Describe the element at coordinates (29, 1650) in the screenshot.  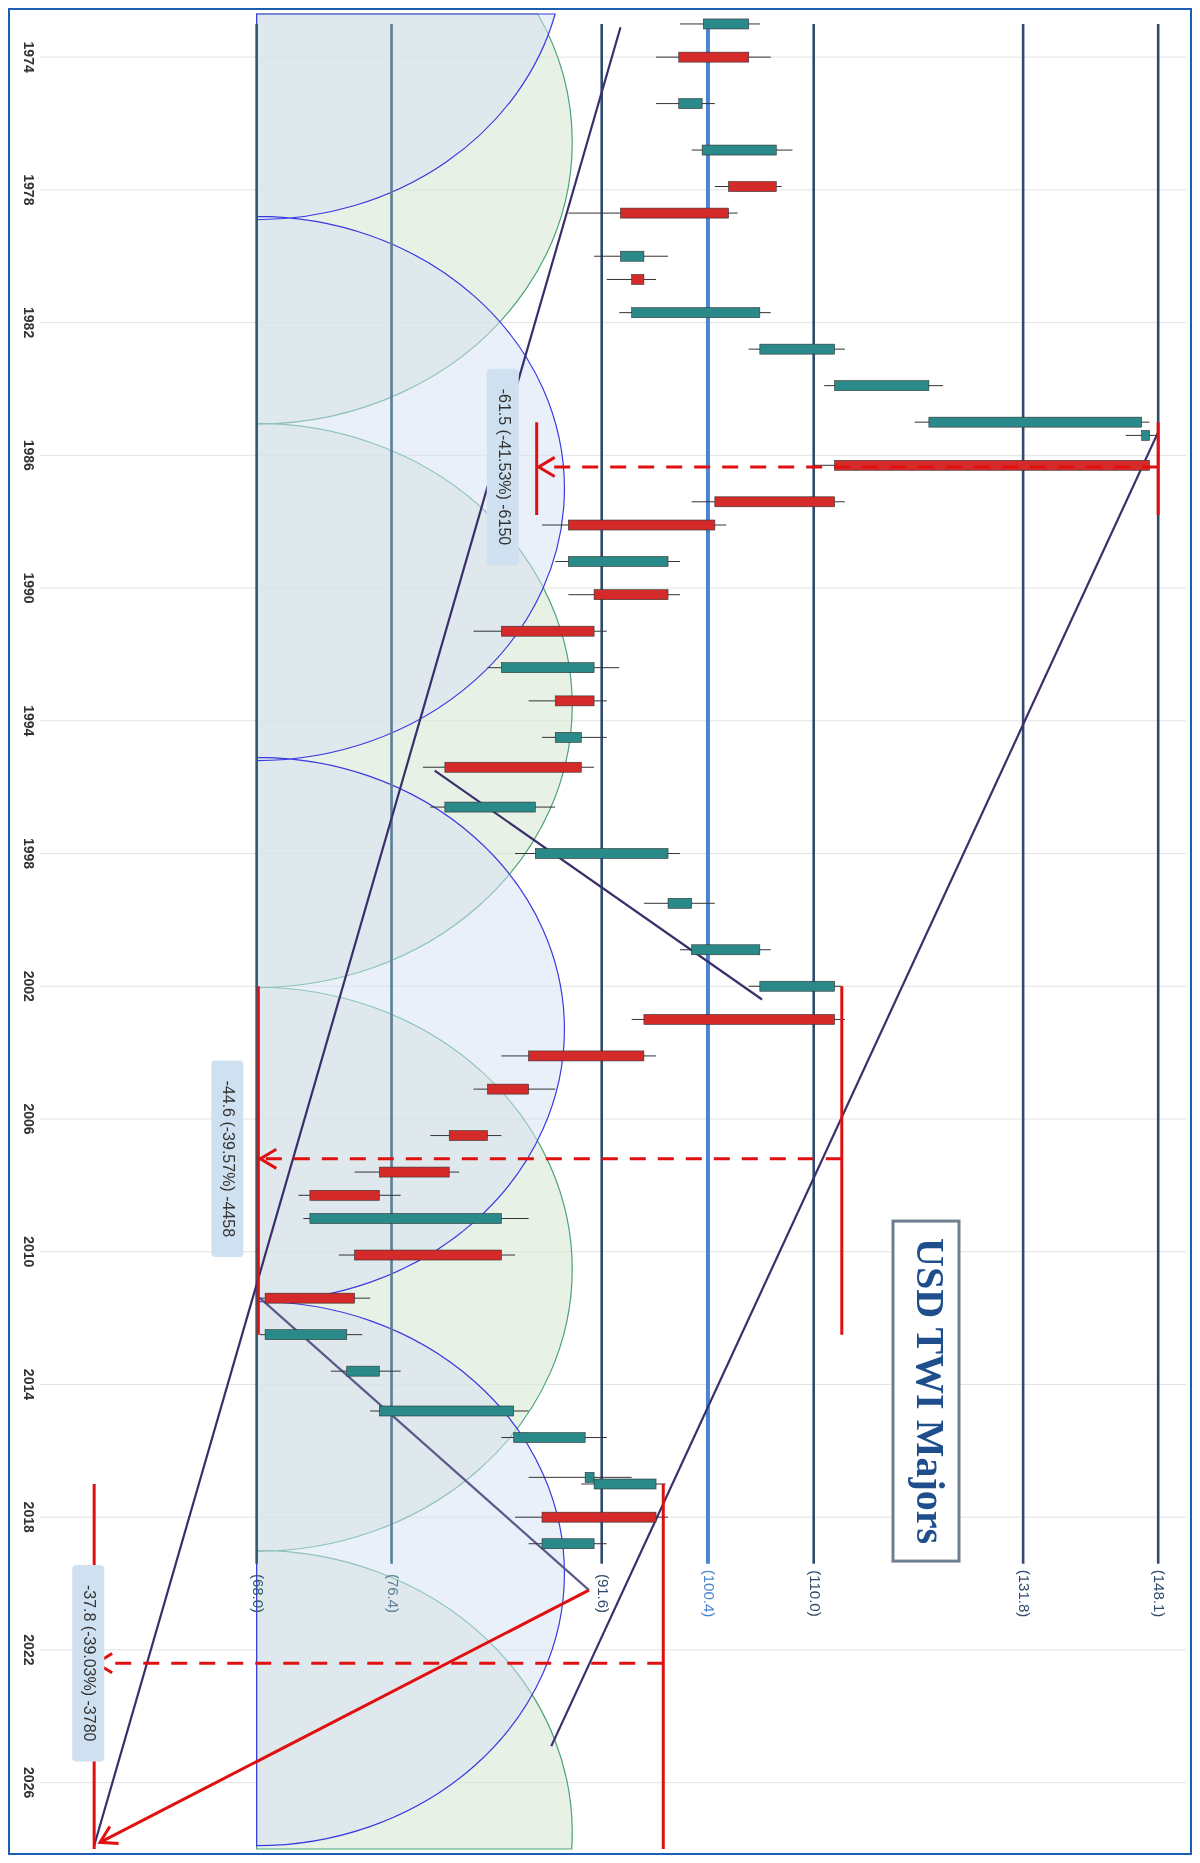
I see `y-tick-label: 2022` at that location.